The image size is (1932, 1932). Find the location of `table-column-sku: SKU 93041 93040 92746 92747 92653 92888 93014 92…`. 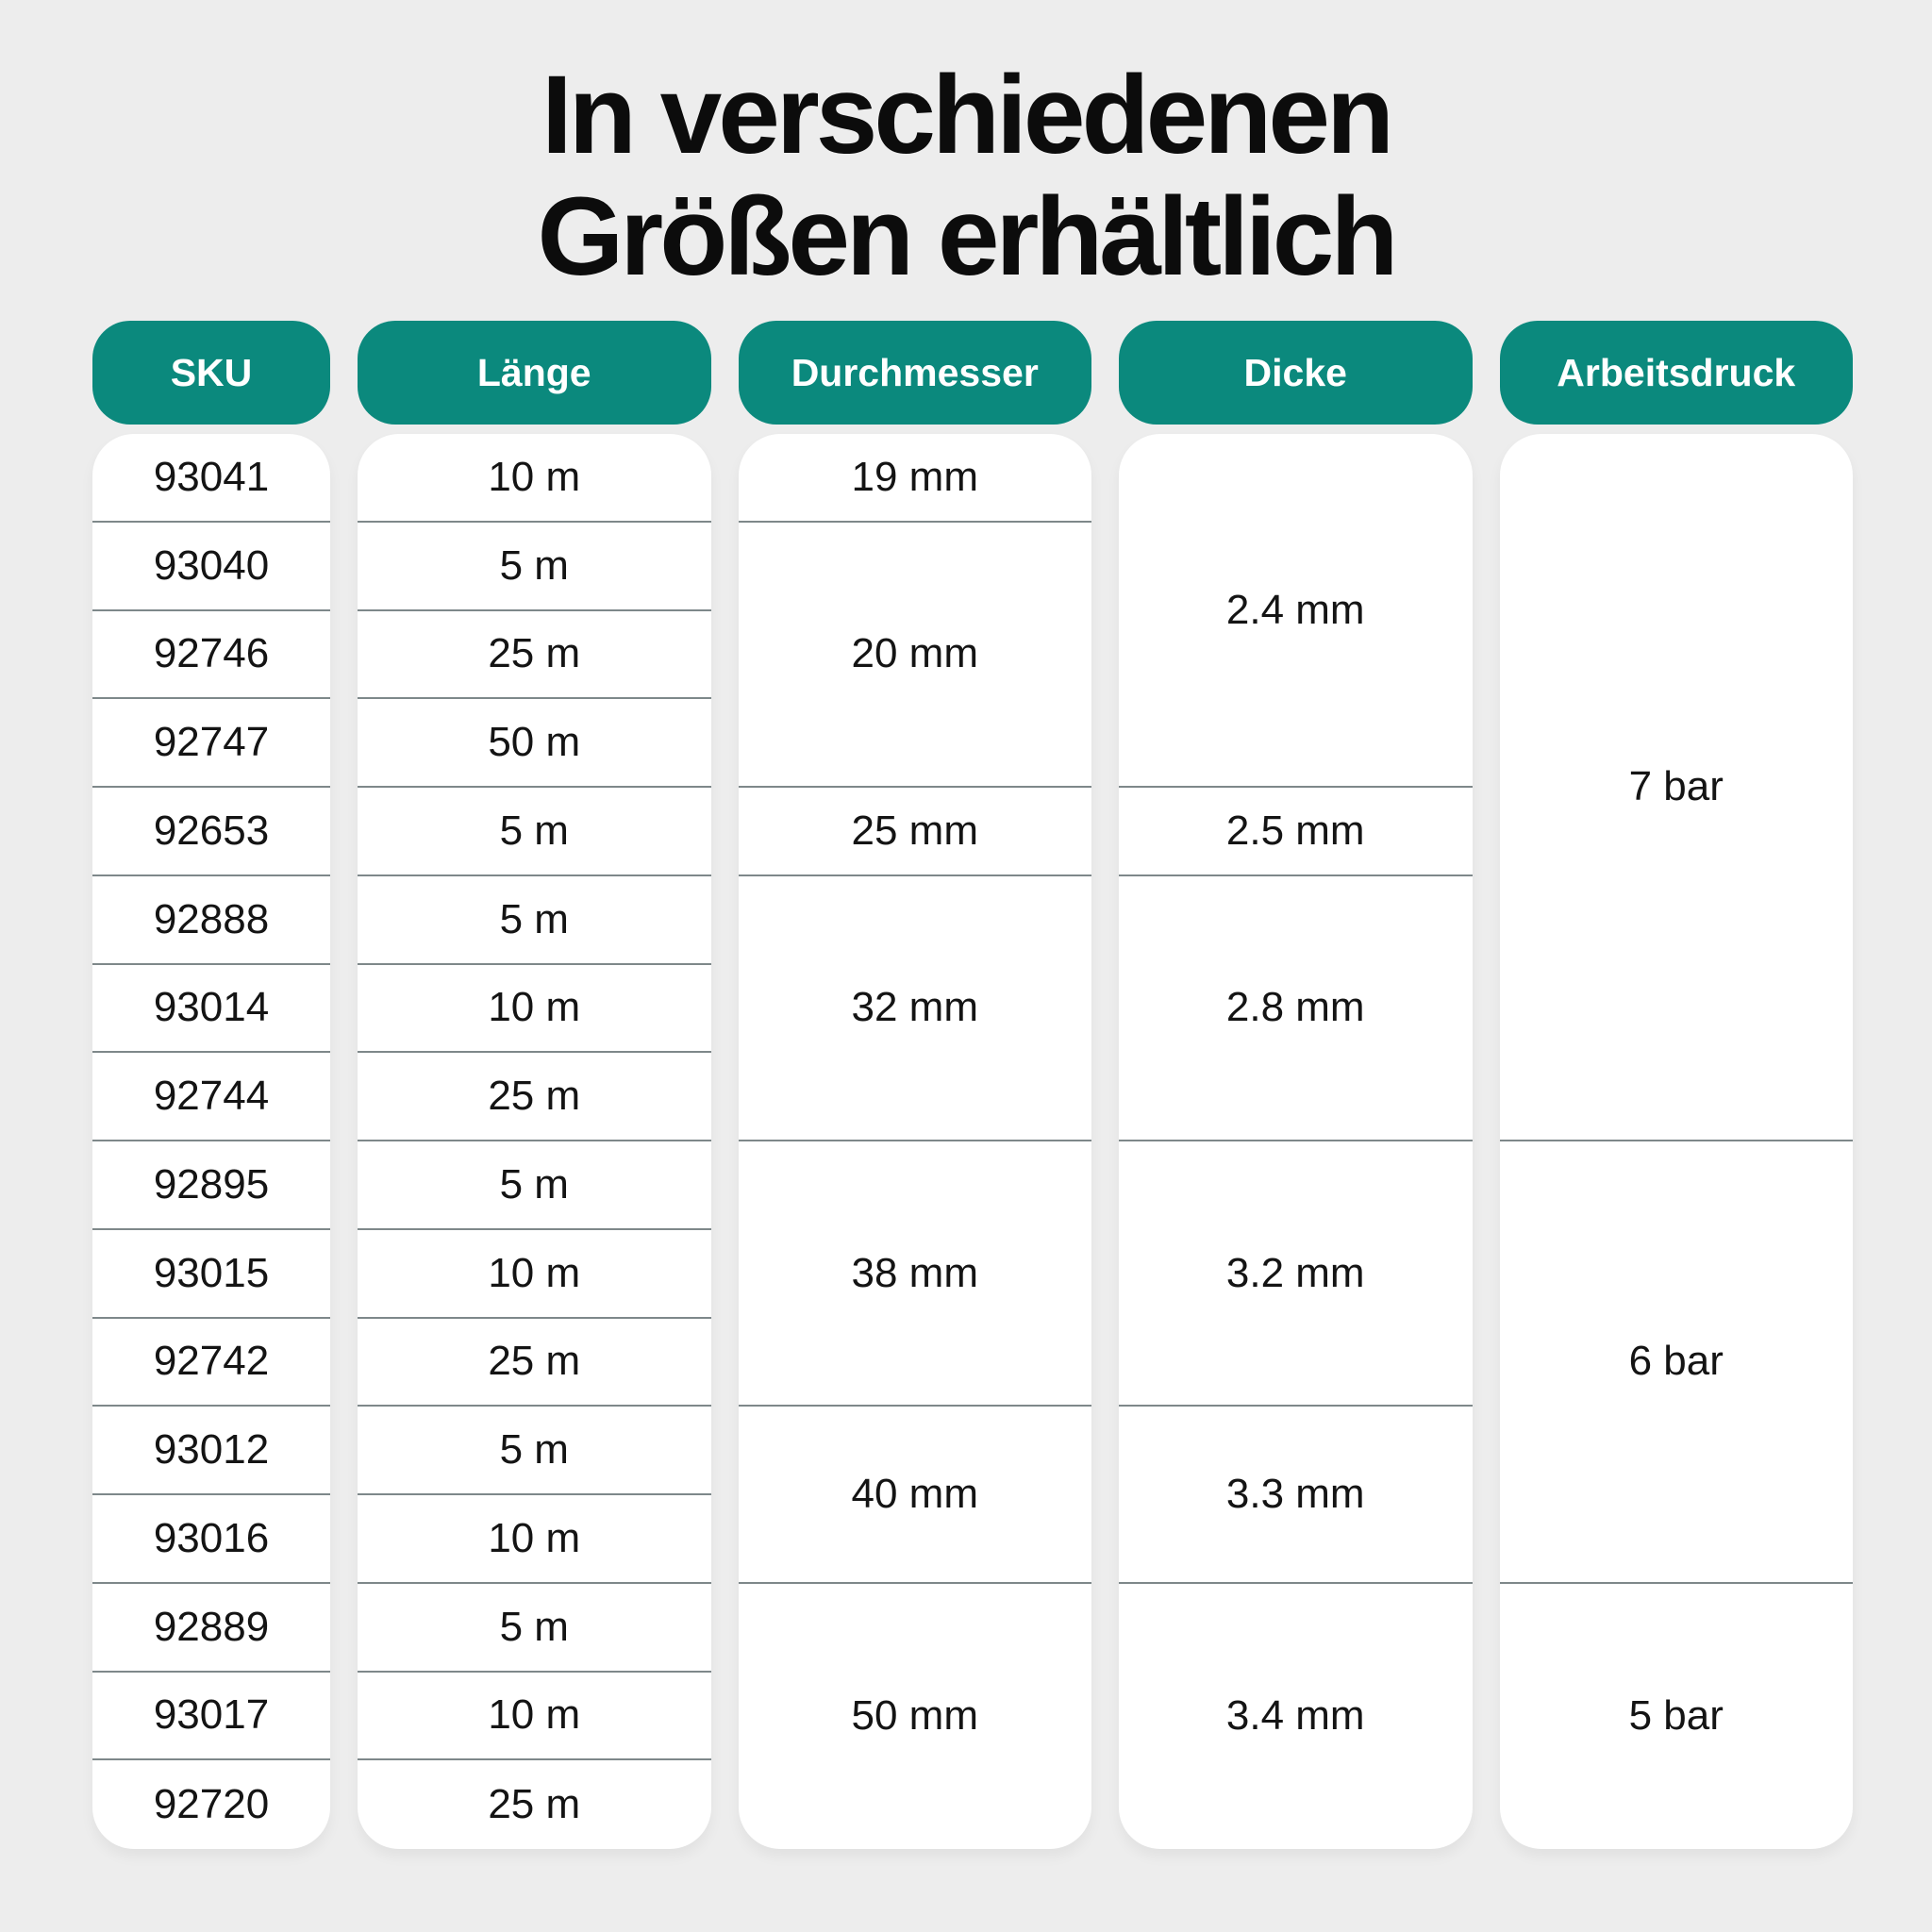

table-column-sku: SKU 93041 93040 92746 92747 92653 92888 93014 92… is located at coordinates (211, 1085).